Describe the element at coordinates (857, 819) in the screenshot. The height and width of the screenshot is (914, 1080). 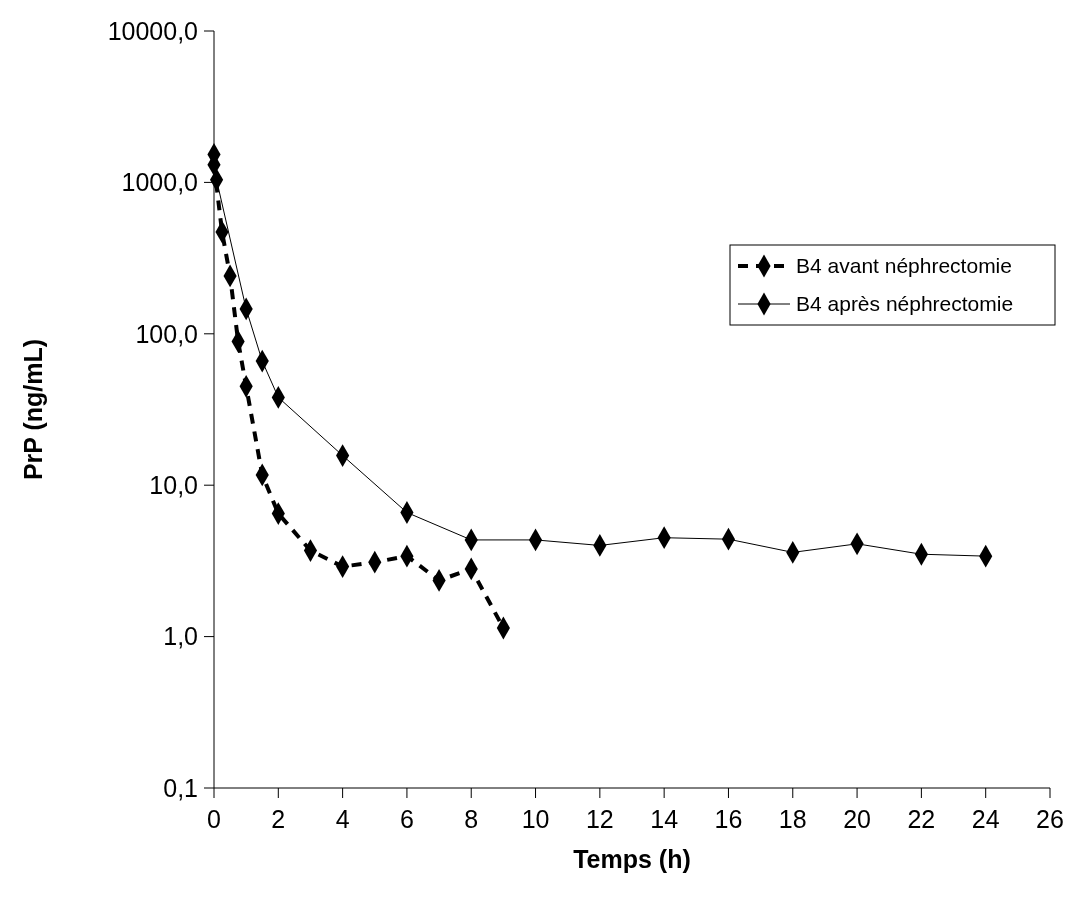
I see `x-tick-label: 20` at that location.